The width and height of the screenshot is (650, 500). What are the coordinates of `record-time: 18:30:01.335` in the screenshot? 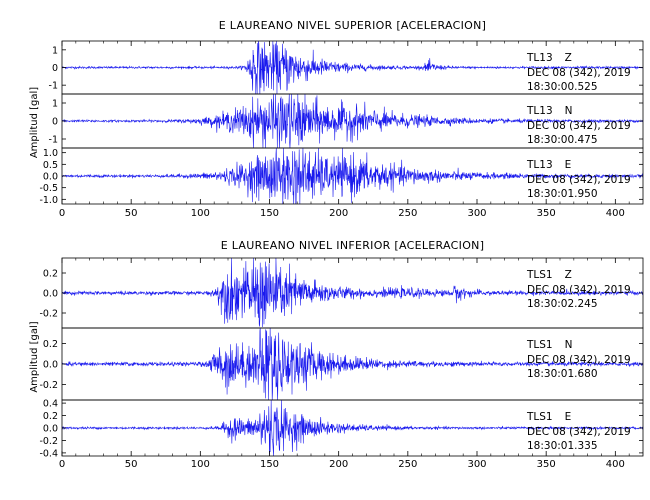 It's located at (562, 446).